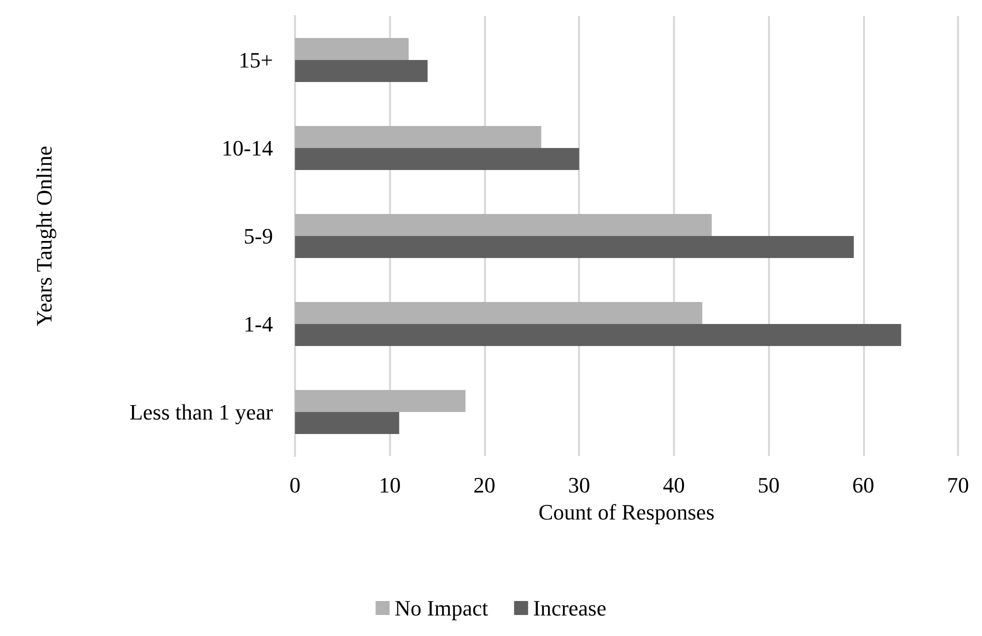 This screenshot has height=636, width=982. Describe the element at coordinates (863, 485) in the screenshot. I see `x-tick-label: 60` at that location.